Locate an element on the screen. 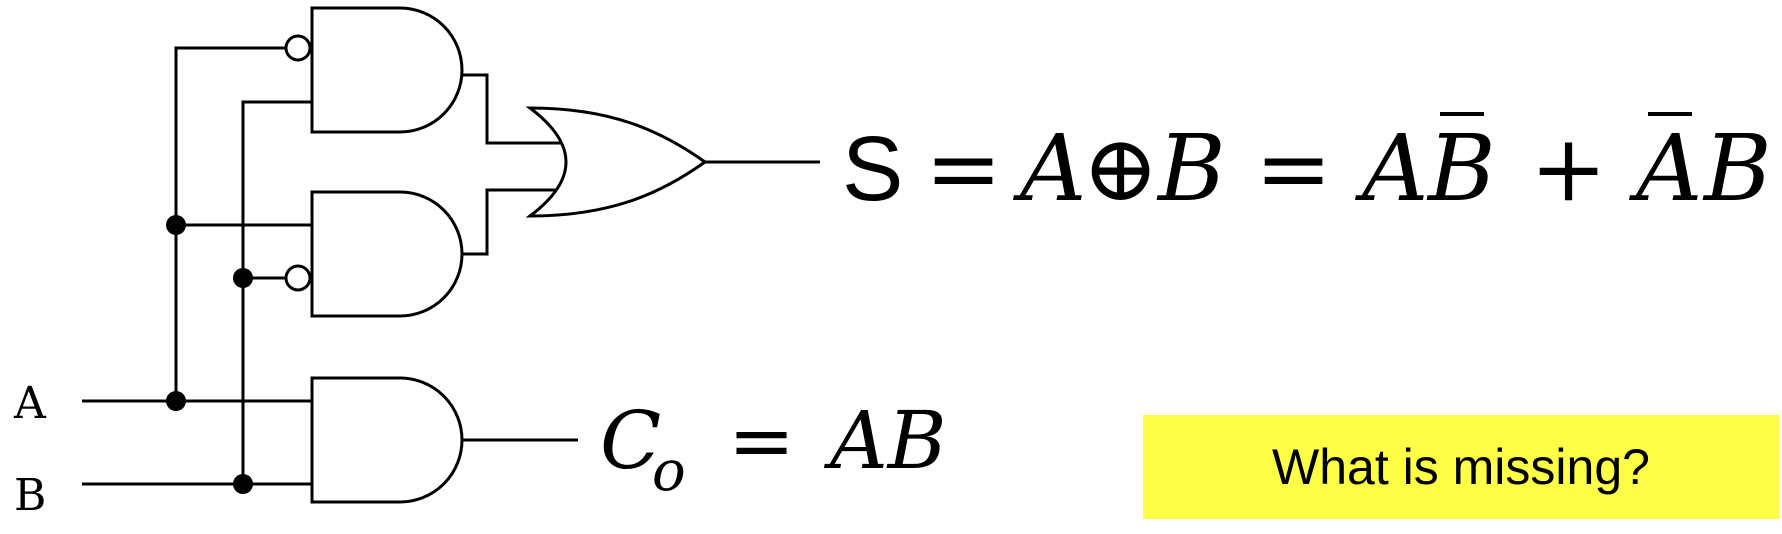 The width and height of the screenshot is (1782, 534). carry-equation: C o = AB is located at coordinates (773, 449).